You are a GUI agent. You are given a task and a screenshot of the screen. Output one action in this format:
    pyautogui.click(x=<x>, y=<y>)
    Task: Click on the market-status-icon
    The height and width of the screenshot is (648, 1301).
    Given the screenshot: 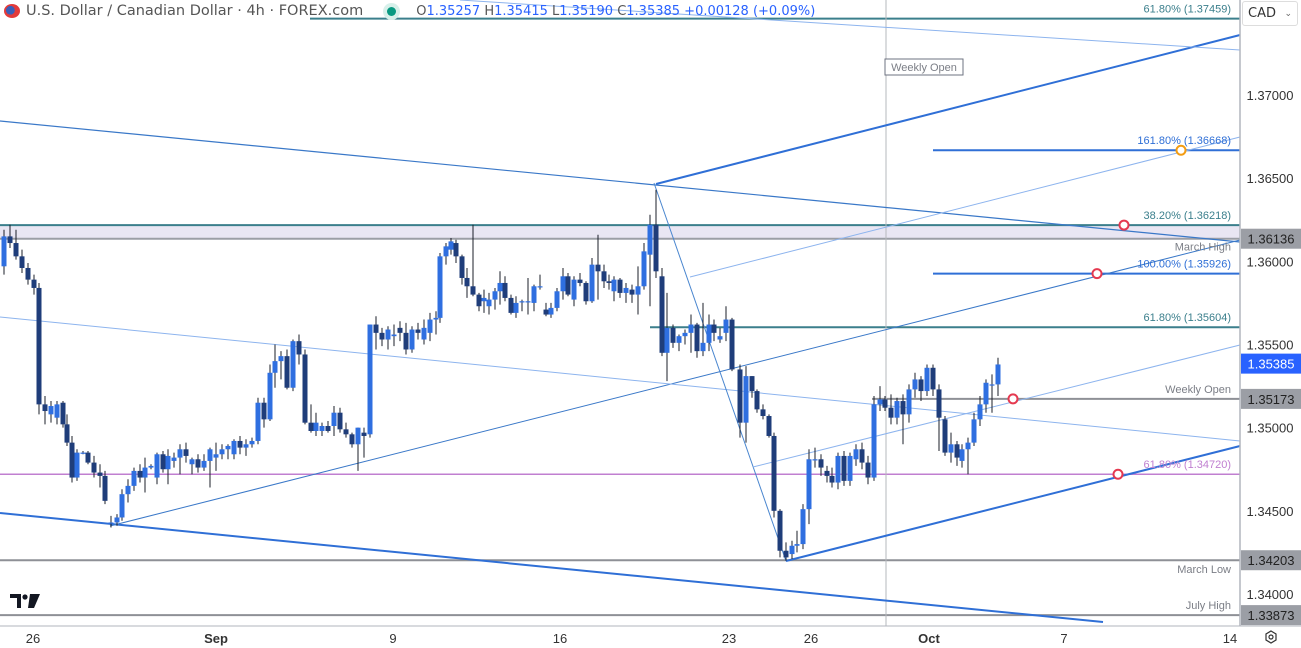 What is the action you would take?
    pyautogui.click(x=392, y=11)
    